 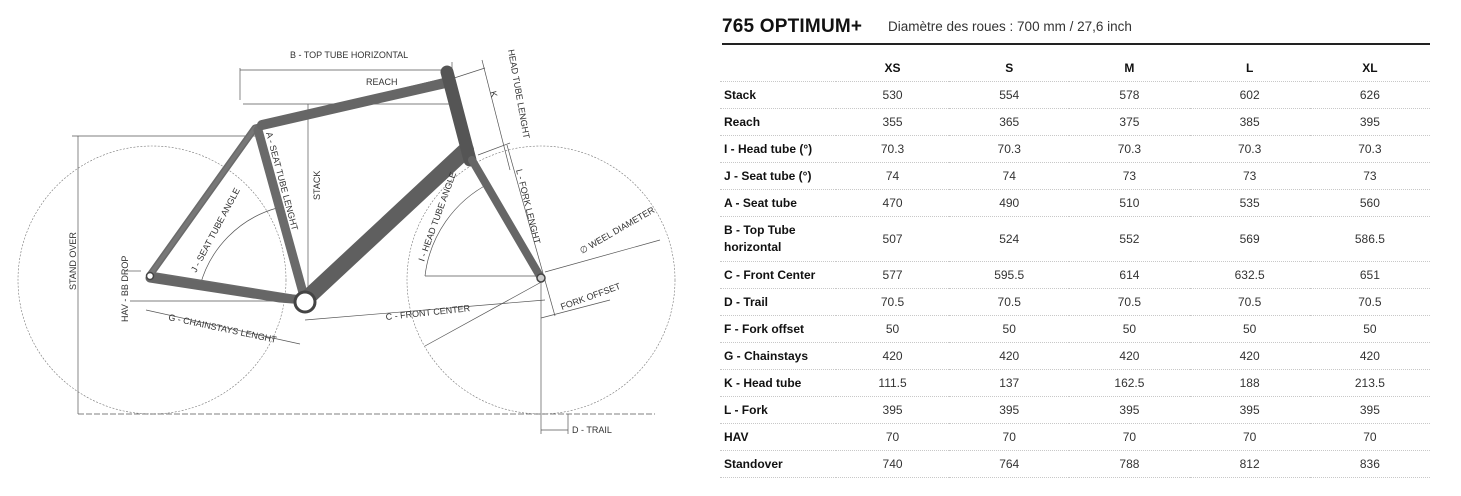 What do you see at coordinates (1075, 203) in the screenshot?
I see `table-row: A - Seat tube 470 490 510 535 560` at bounding box center [1075, 203].